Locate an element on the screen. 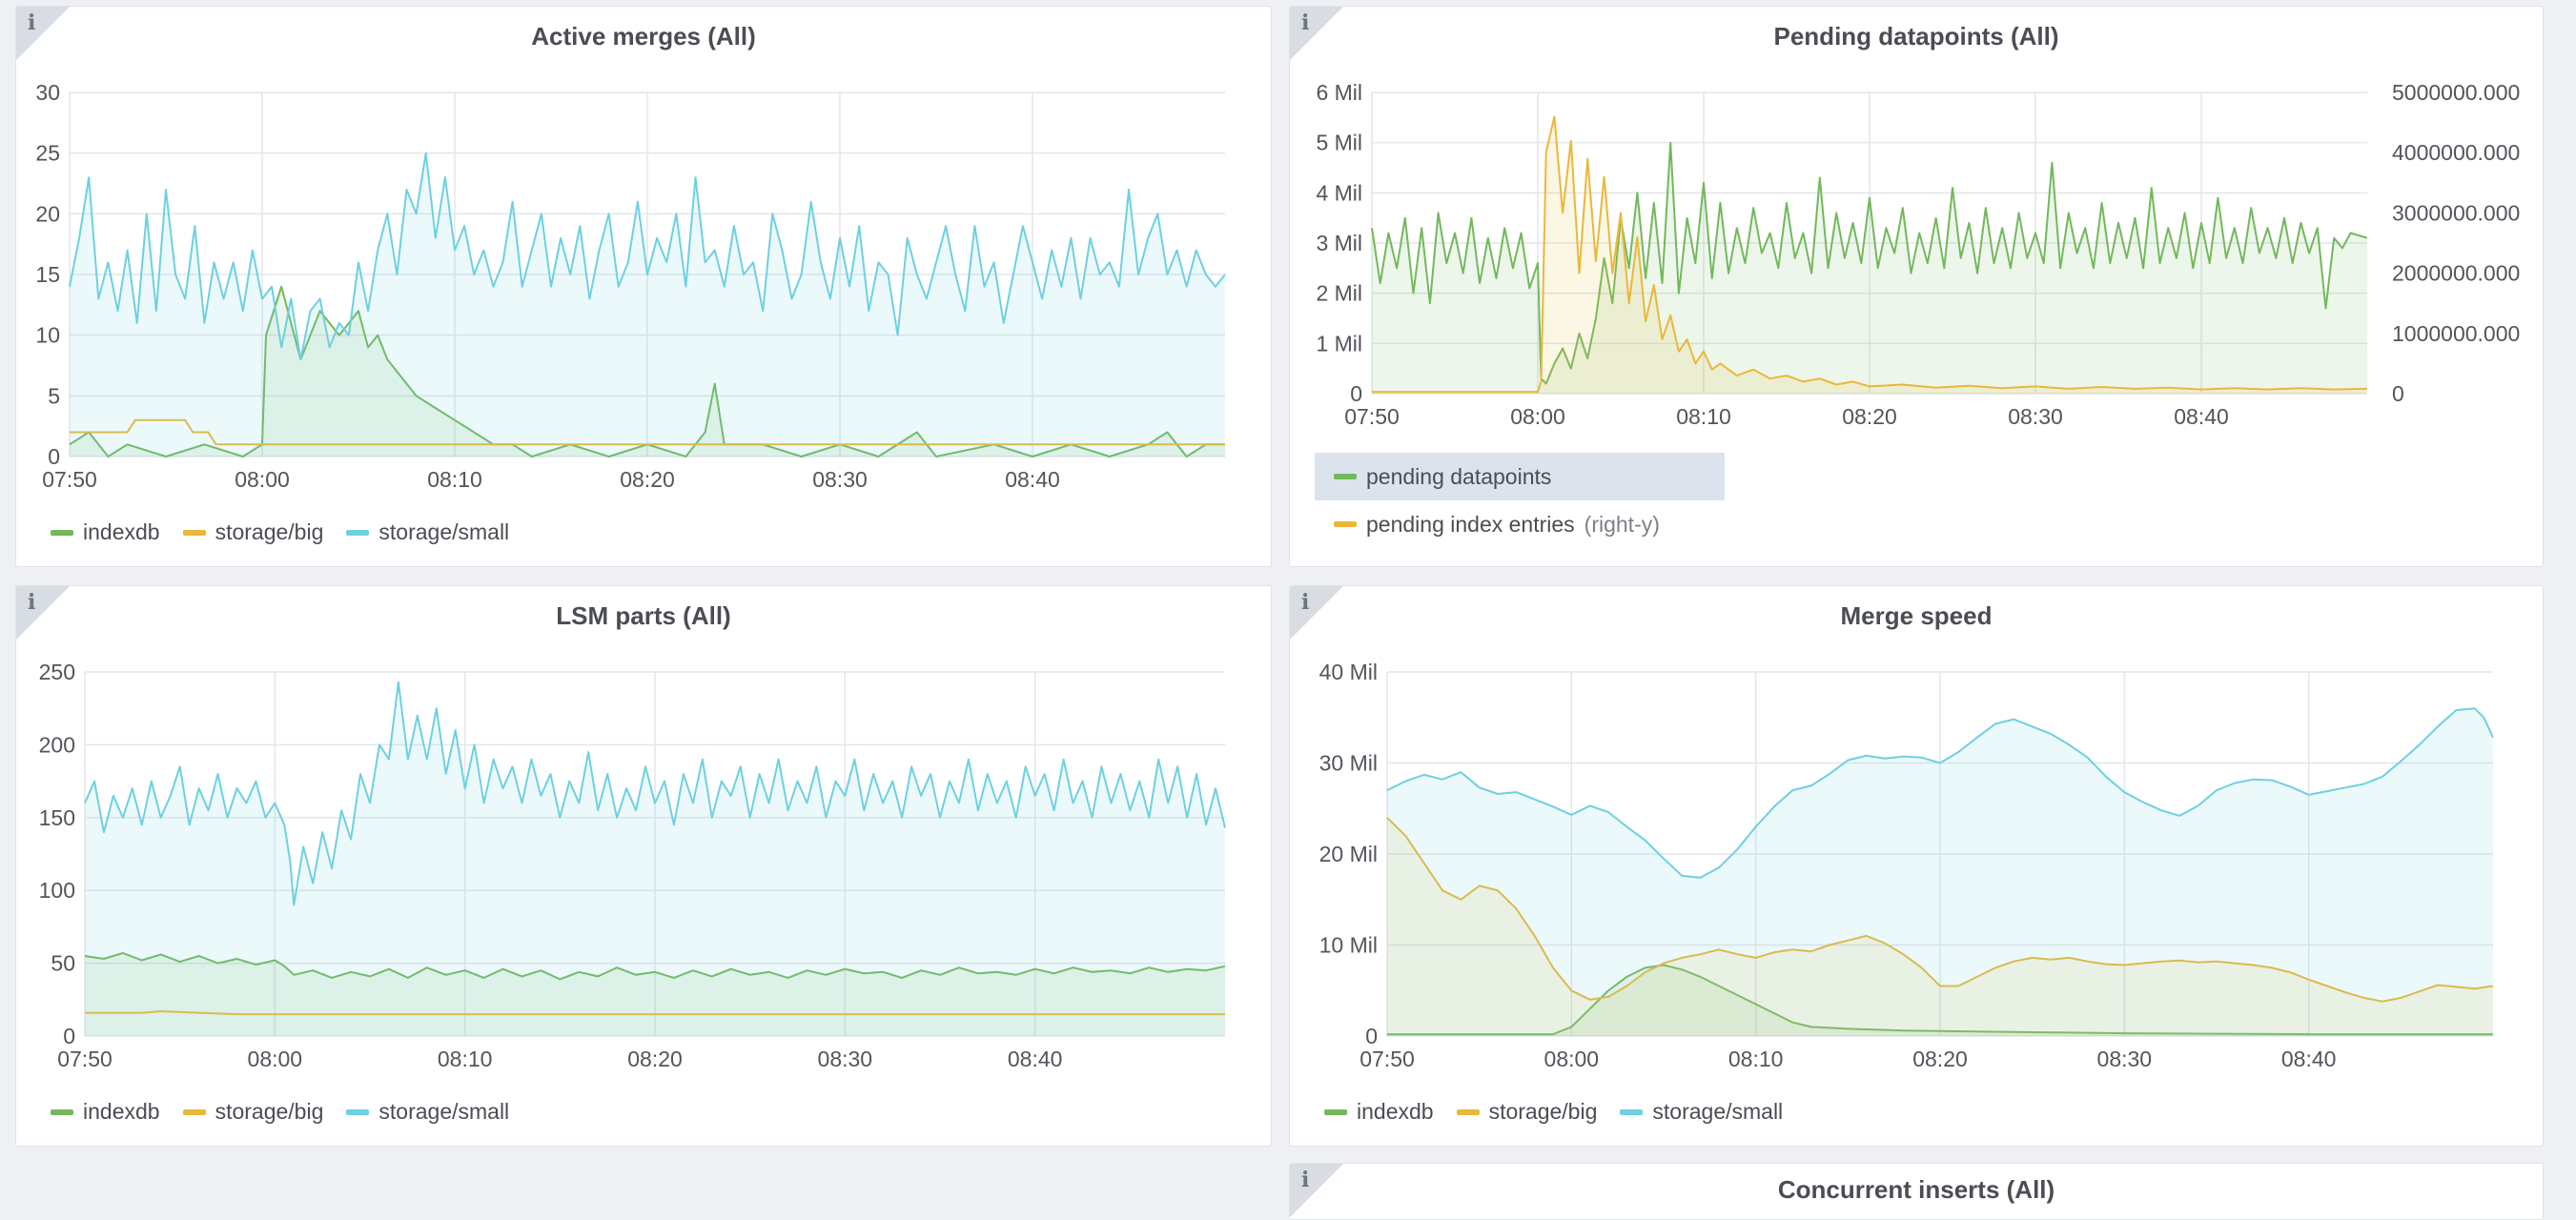 The image size is (2576, 1220). panel-title: Merge speed is located at coordinates (1917, 615).